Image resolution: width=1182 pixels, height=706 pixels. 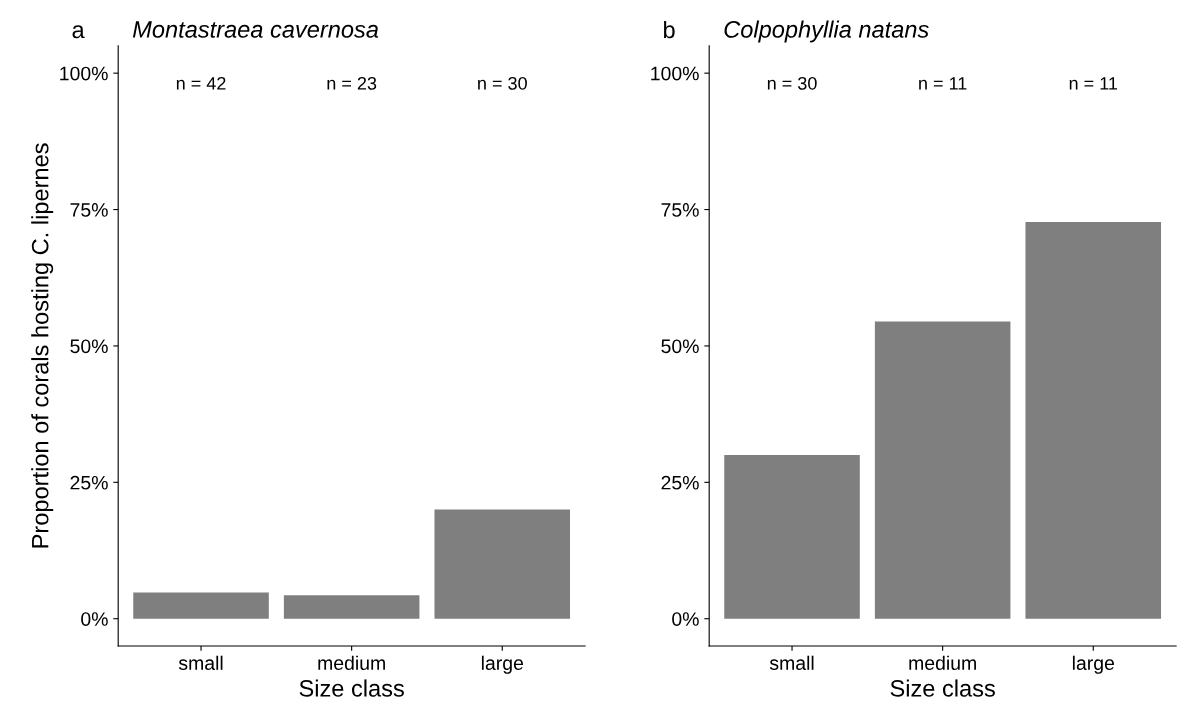 I want to click on annotation: n = 42, so click(x=201, y=83).